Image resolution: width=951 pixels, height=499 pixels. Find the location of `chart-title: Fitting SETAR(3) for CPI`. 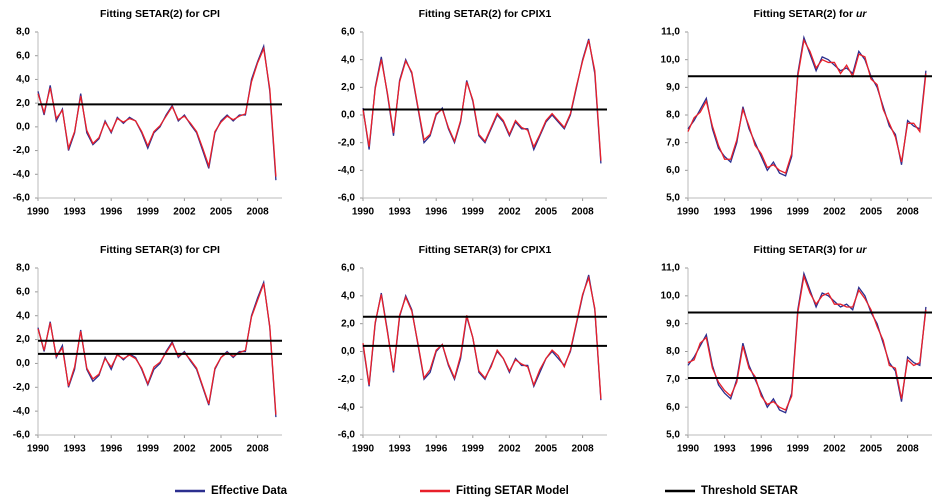

chart-title: Fitting SETAR(3) for CPI is located at coordinates (160, 250).